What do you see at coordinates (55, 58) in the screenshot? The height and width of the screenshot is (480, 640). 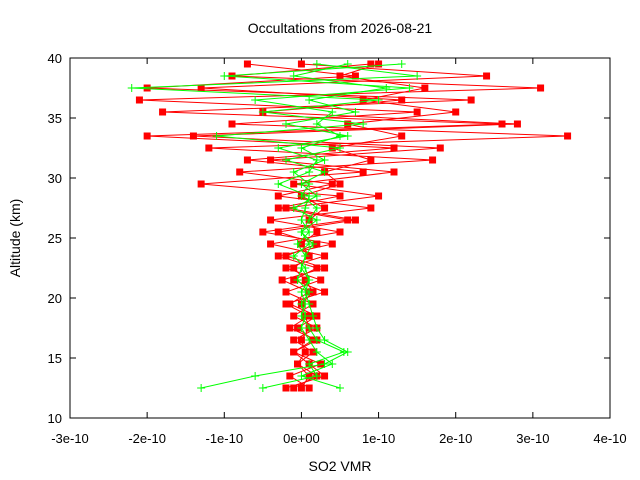 I see `y-tick-label: 40` at bounding box center [55, 58].